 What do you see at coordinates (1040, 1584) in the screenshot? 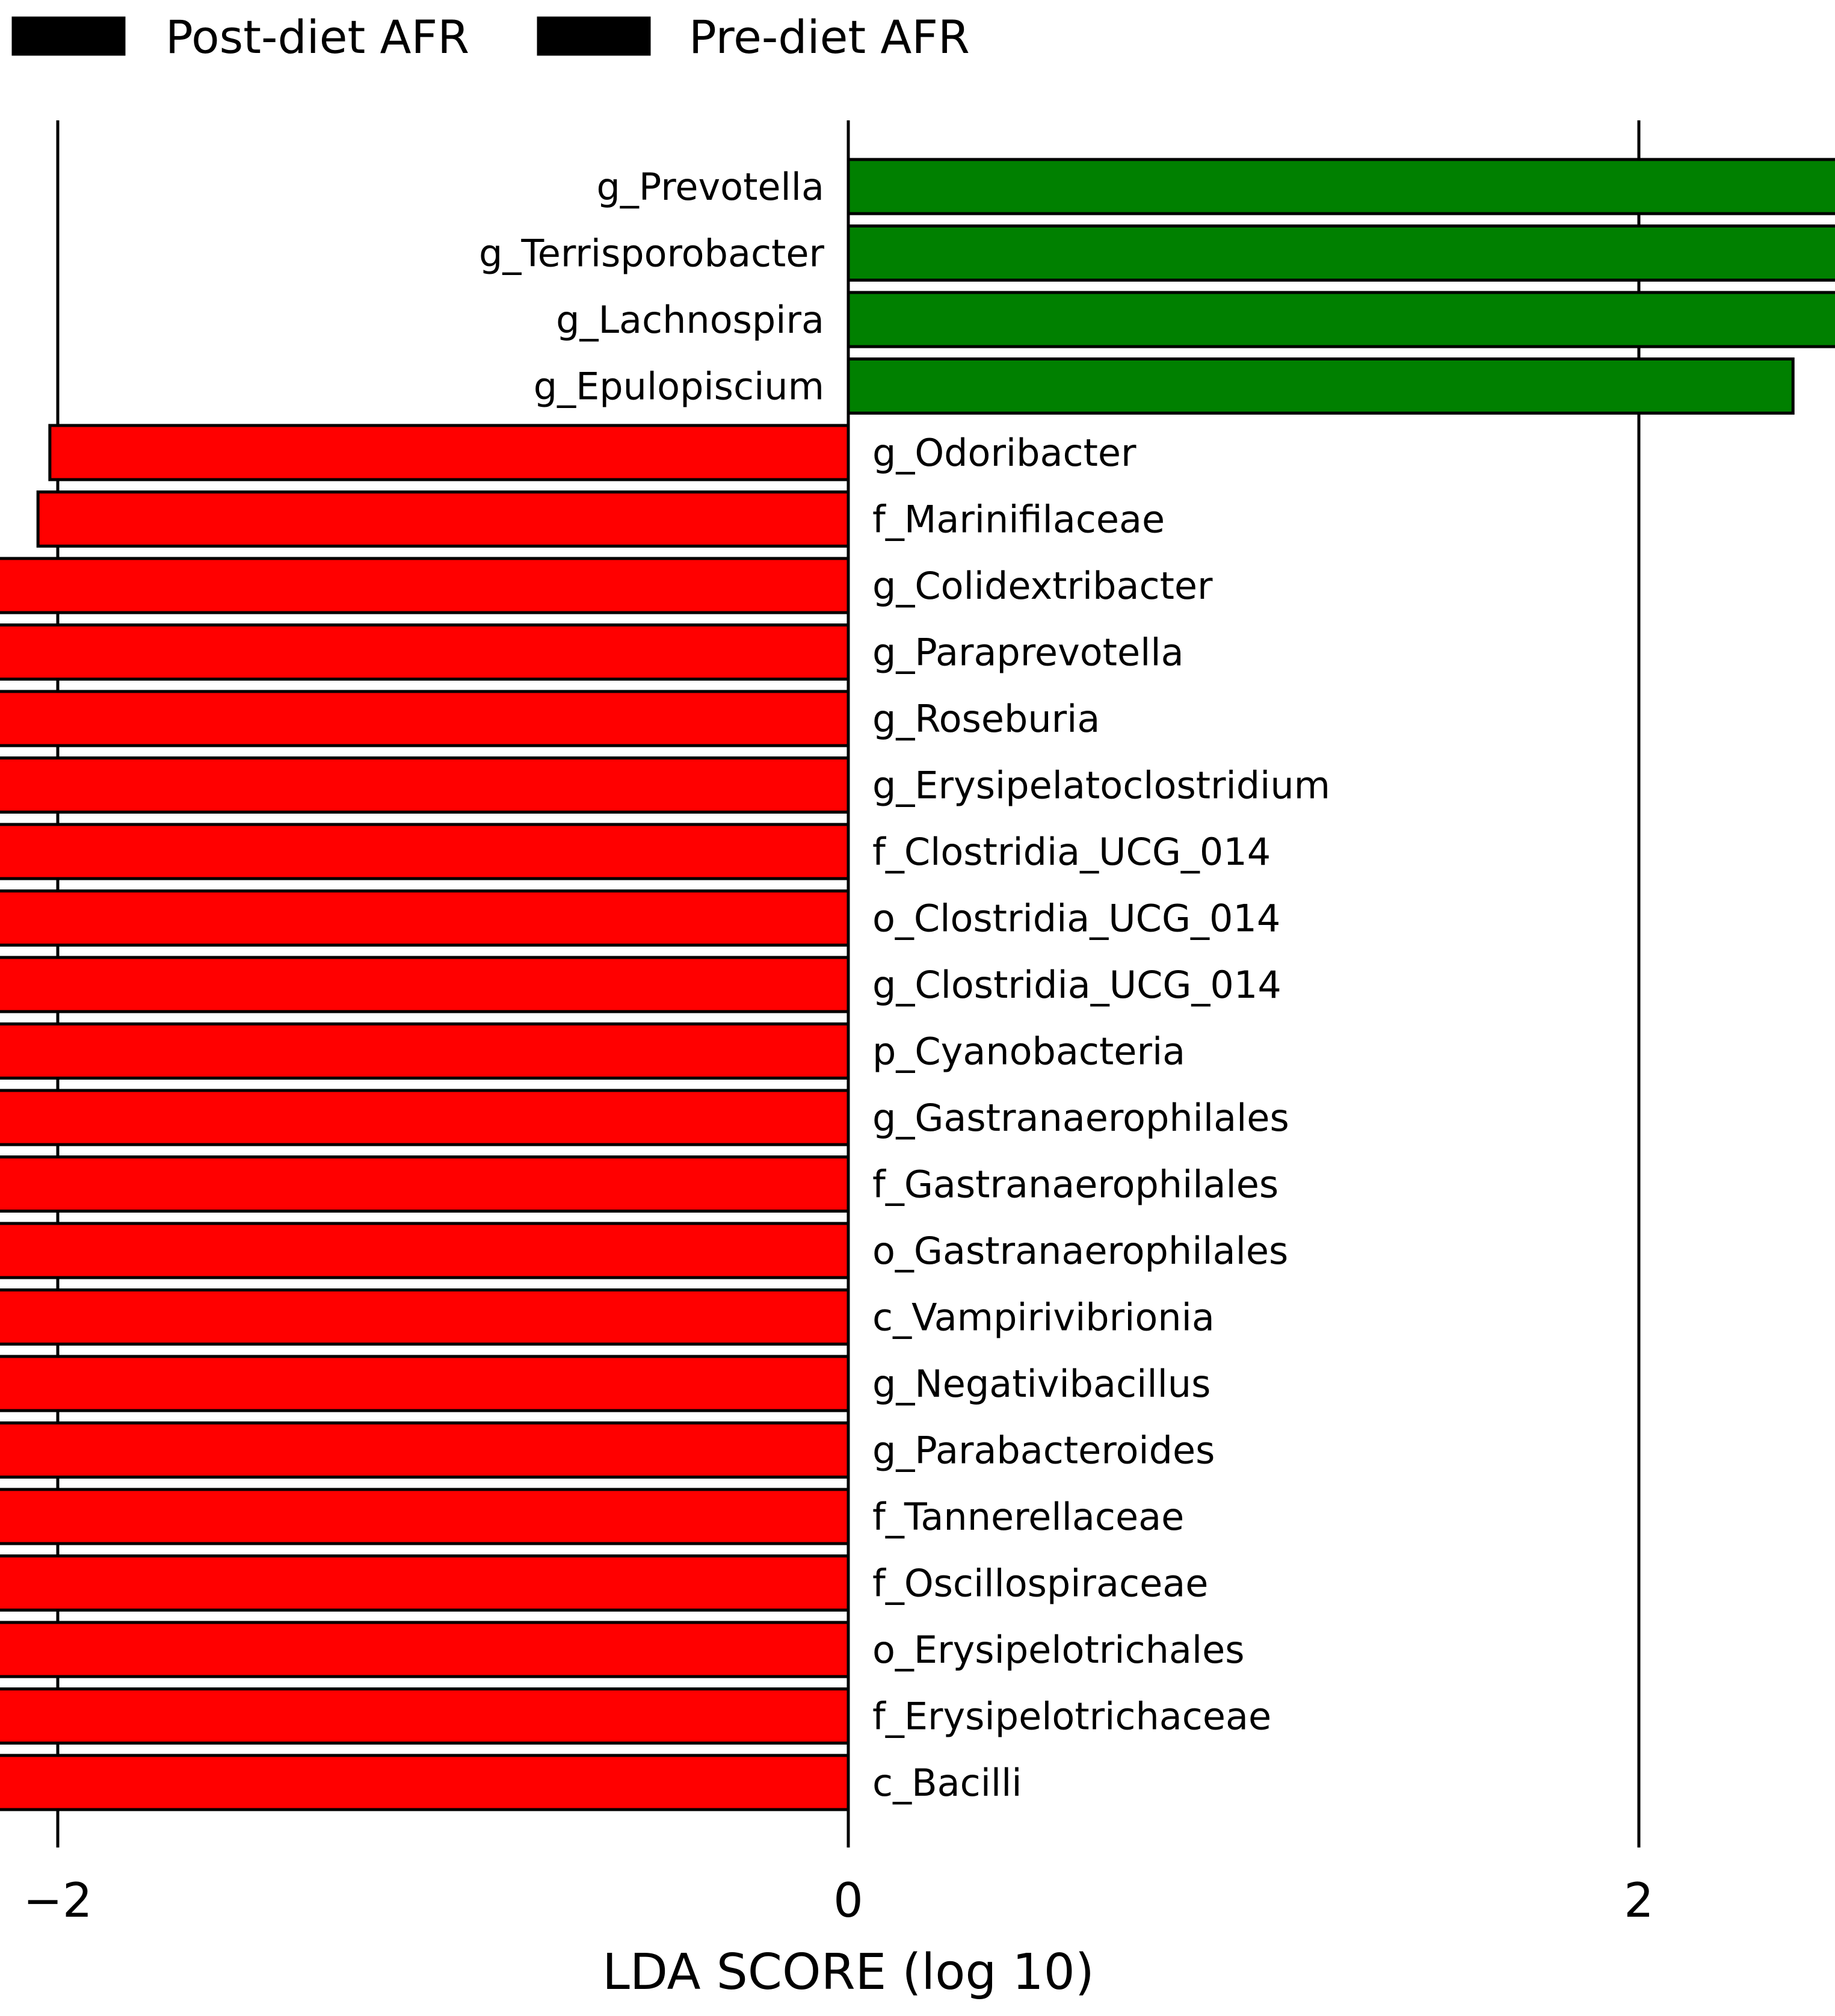
I see `bar-label: f_Oscillospiraceae` at bounding box center [1040, 1584].